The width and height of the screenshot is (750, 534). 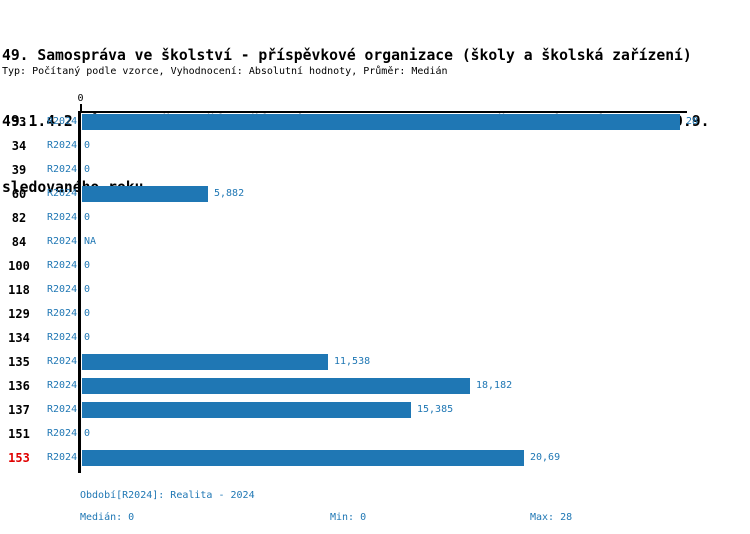 What do you see at coordinates (375, 242) in the screenshot?
I see `chart-row: 84 R2024 NA` at bounding box center [375, 242].